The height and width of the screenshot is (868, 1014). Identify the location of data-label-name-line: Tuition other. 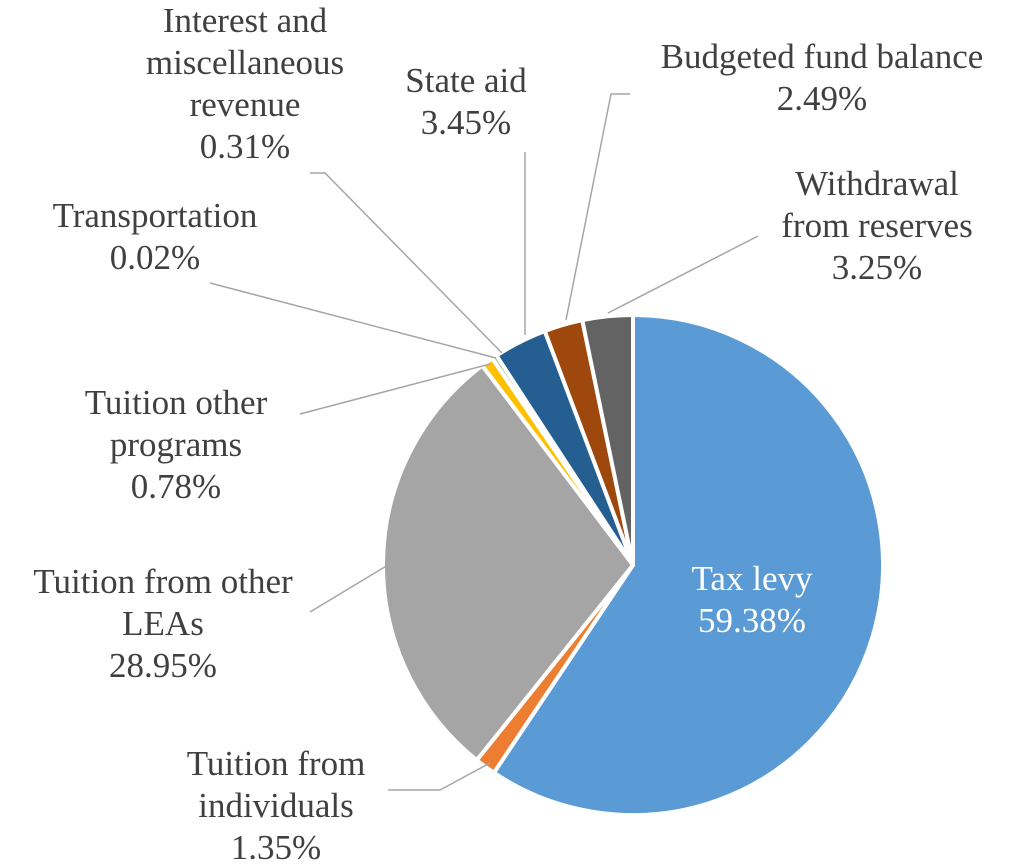
(176, 402).